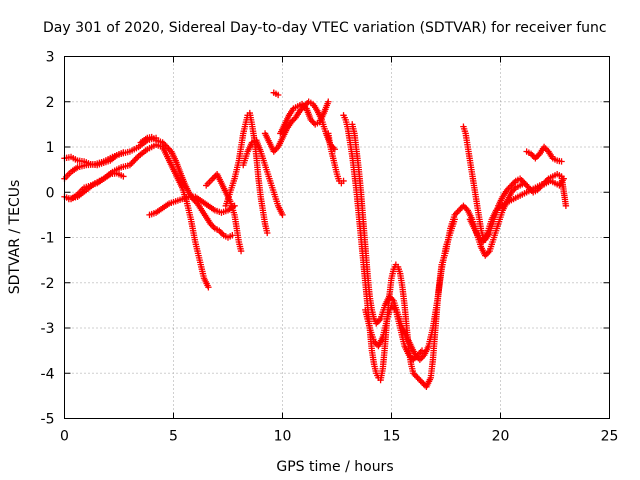 The image size is (640, 480). I want to click on y-tick-label: -2, so click(48, 284).